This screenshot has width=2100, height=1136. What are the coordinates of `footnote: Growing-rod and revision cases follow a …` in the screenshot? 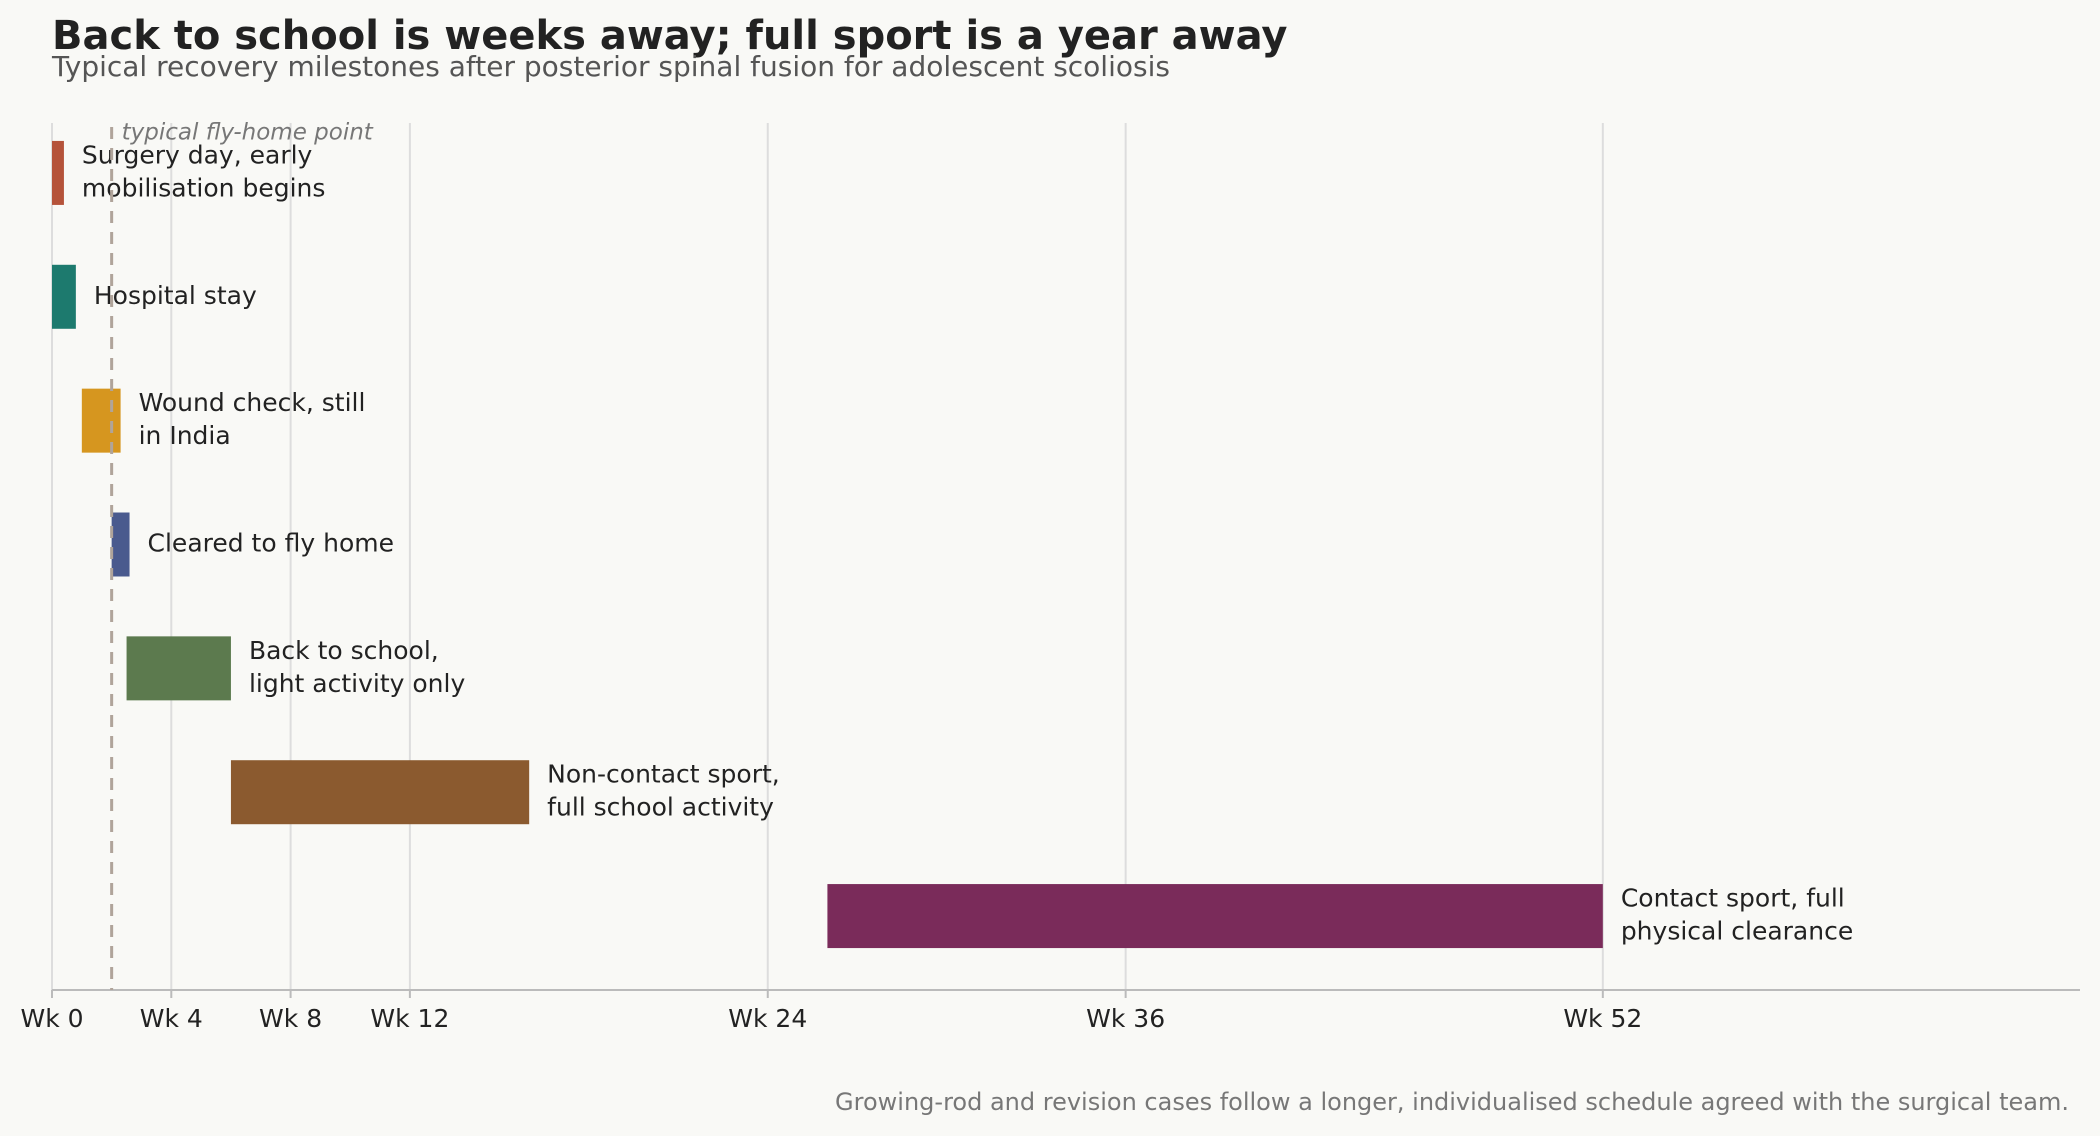 It's located at (1452, 1102).